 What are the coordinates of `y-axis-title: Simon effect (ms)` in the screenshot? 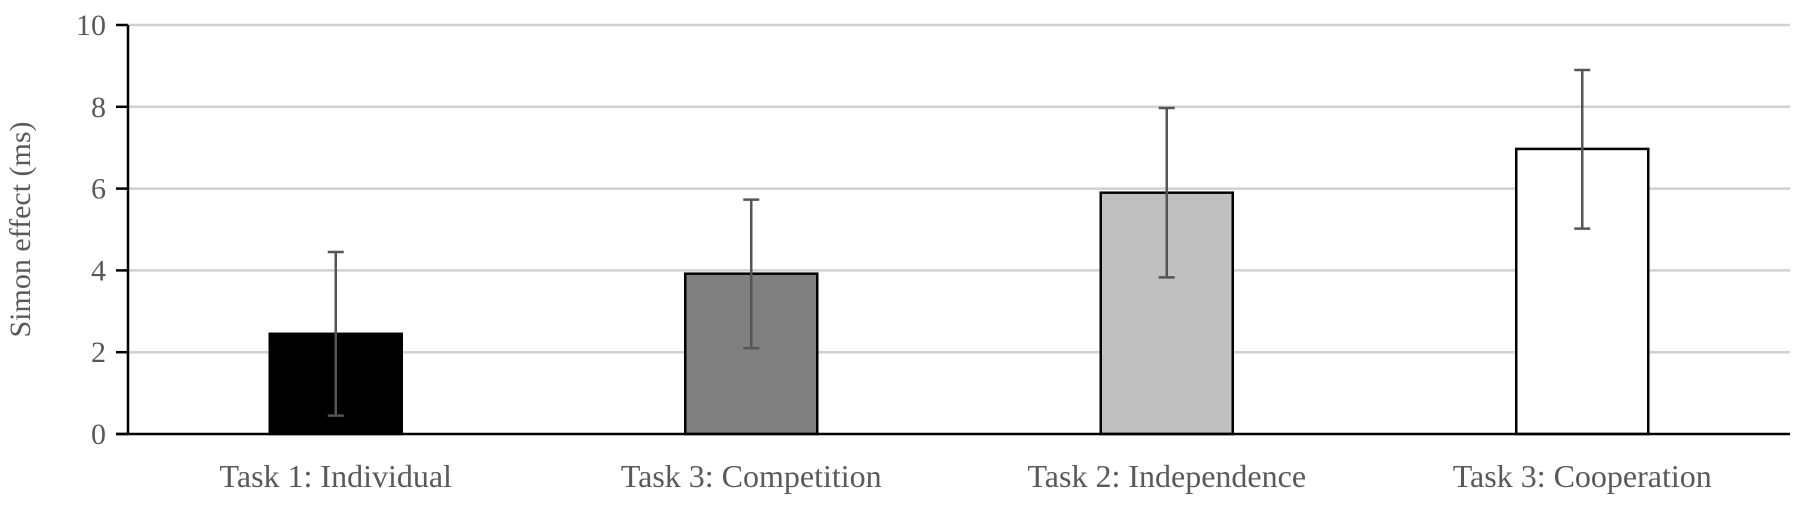 It's located at (20, 229).